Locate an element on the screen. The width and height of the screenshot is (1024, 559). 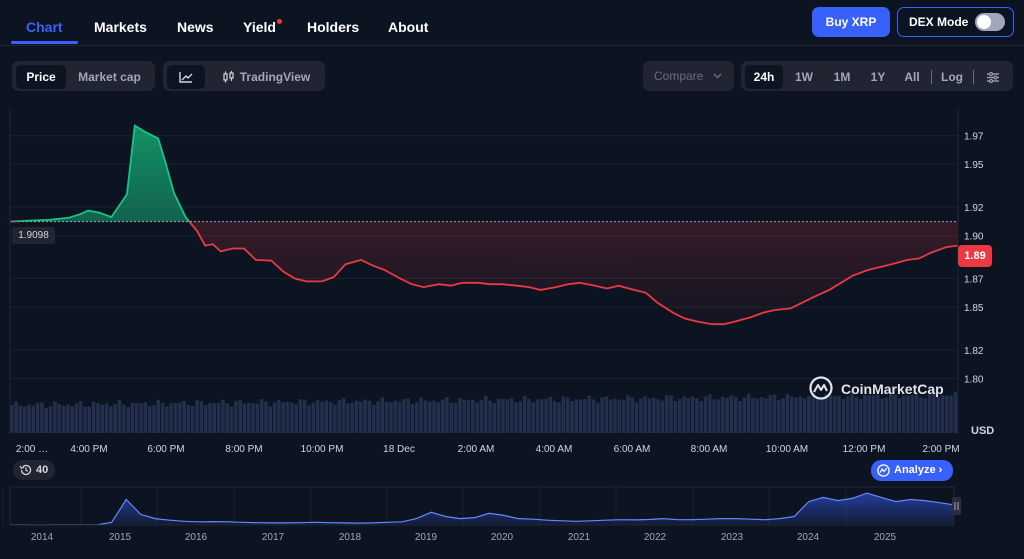
market-cap-tab: Market cap is located at coordinates (109, 77).